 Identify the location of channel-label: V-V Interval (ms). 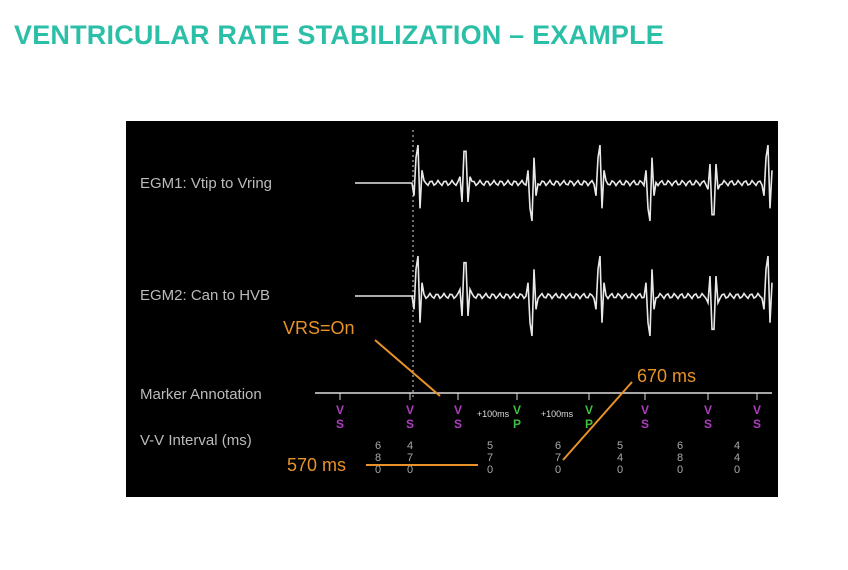
(196, 440).